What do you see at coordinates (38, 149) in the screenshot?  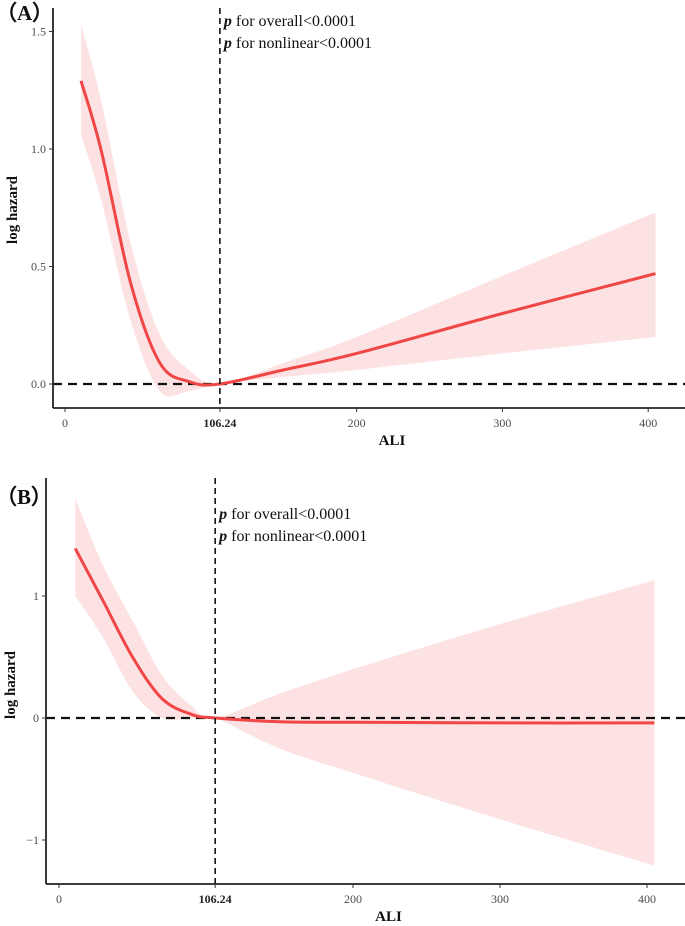 I see `y-tick-label: 1.0` at bounding box center [38, 149].